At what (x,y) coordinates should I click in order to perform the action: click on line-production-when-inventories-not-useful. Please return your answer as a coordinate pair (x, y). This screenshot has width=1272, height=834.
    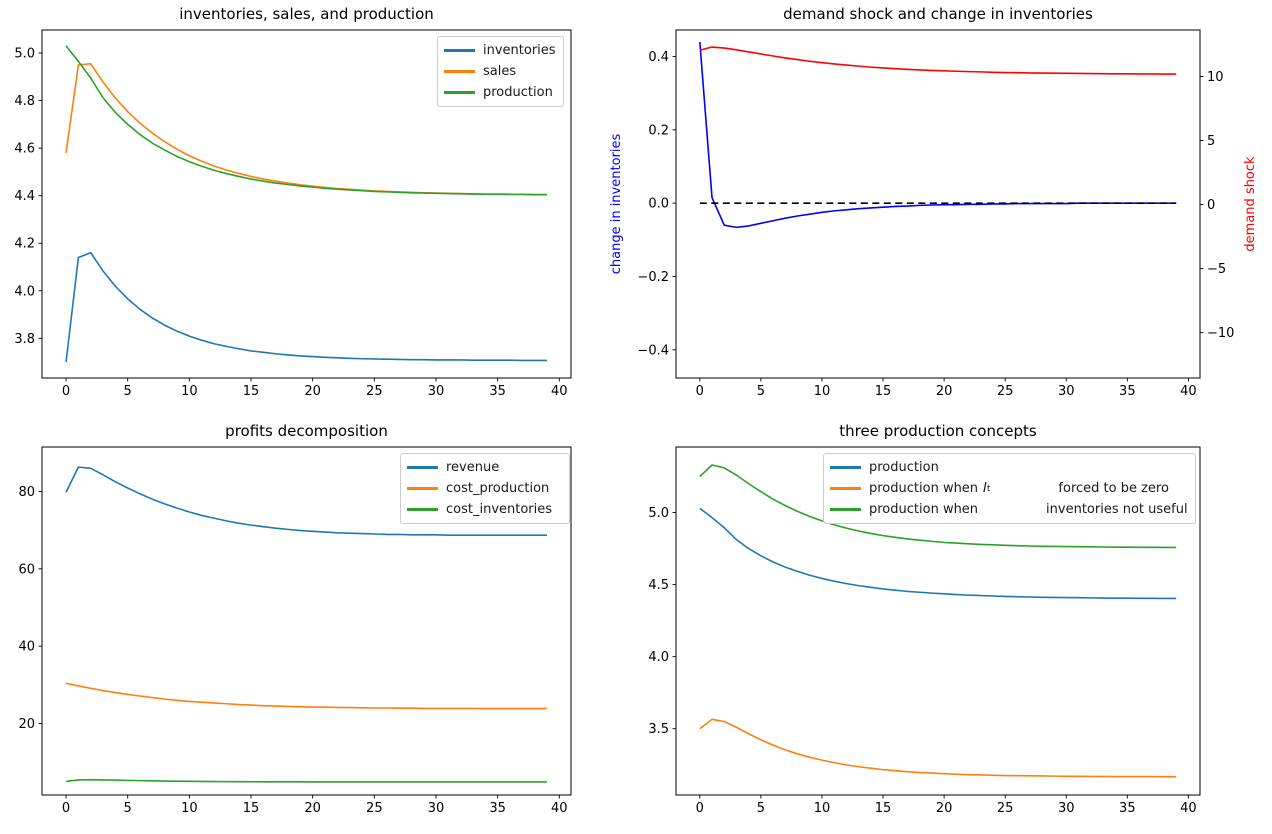
    Looking at the image, I should click on (938, 506).